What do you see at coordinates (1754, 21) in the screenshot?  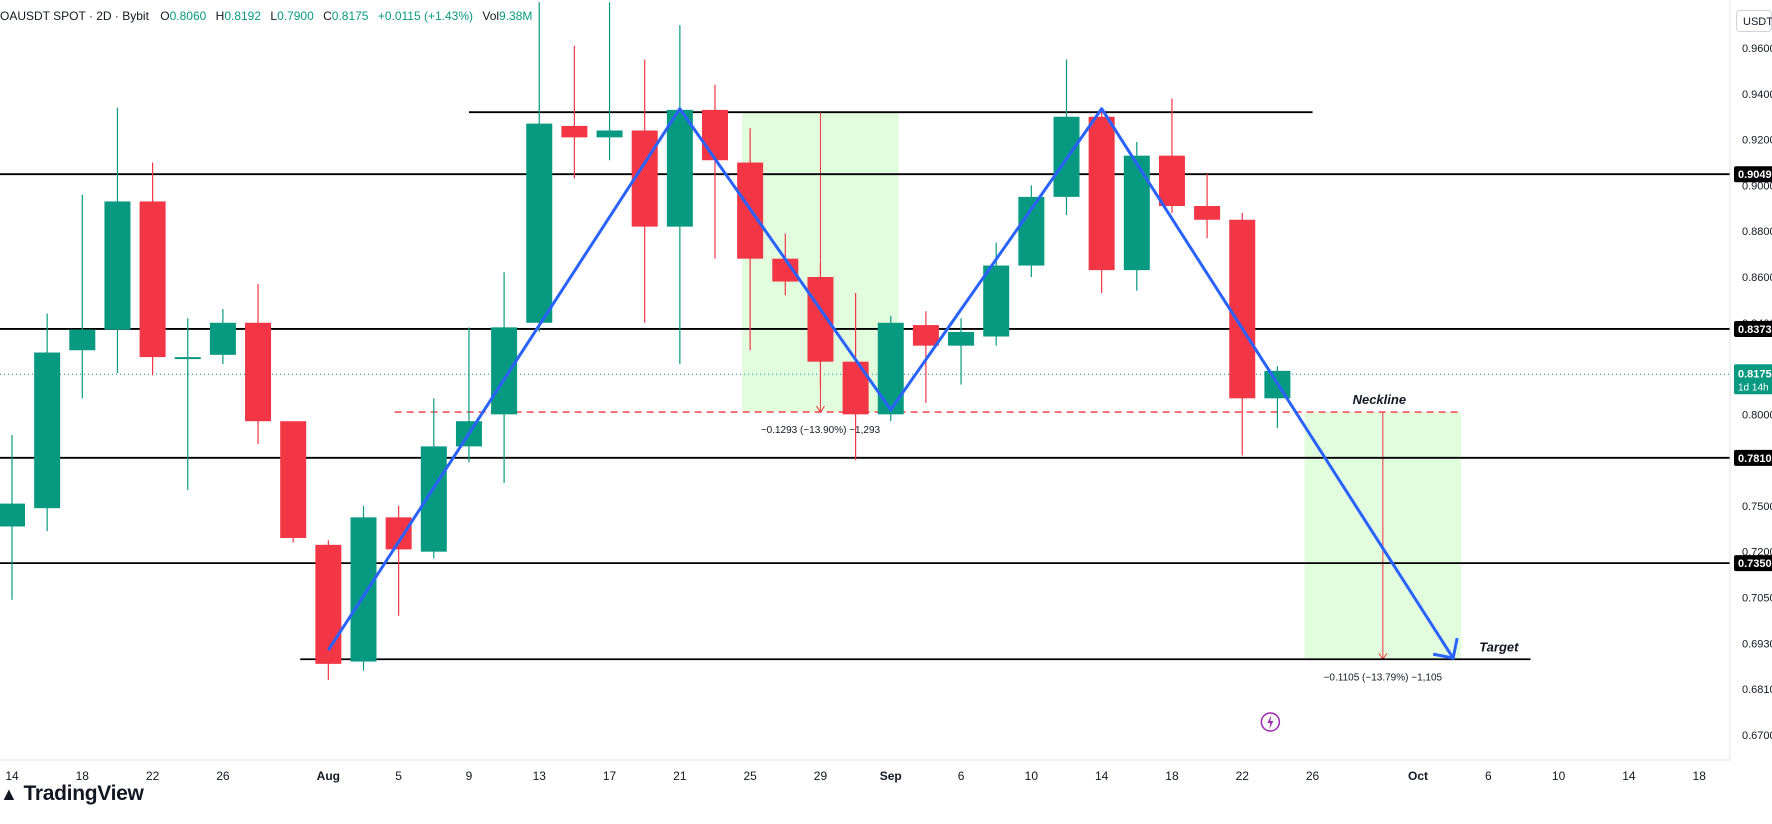 I see `currency-button: USDT` at bounding box center [1754, 21].